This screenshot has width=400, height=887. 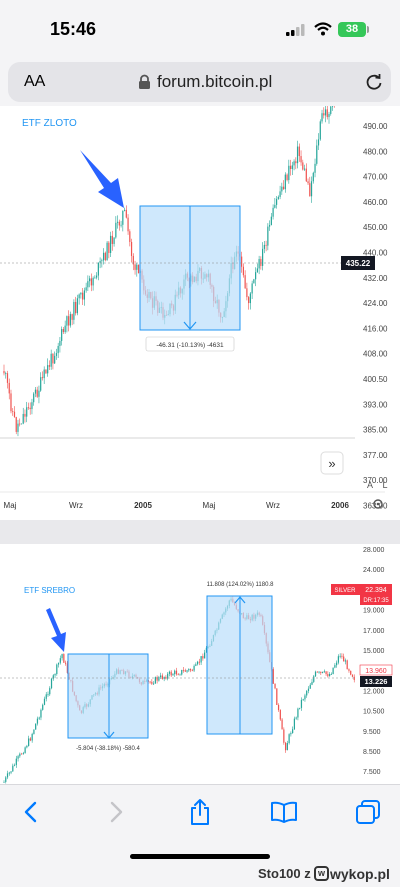 I want to click on gold-annotation-arrow, so click(x=102, y=179).